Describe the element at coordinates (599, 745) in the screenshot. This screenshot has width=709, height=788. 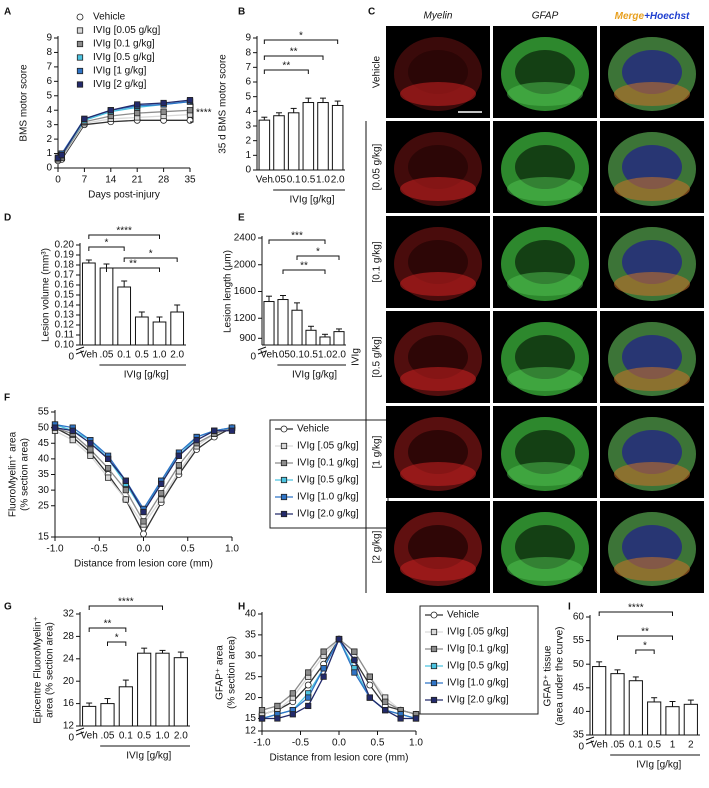
I see `x-tick-label: Veh` at that location.